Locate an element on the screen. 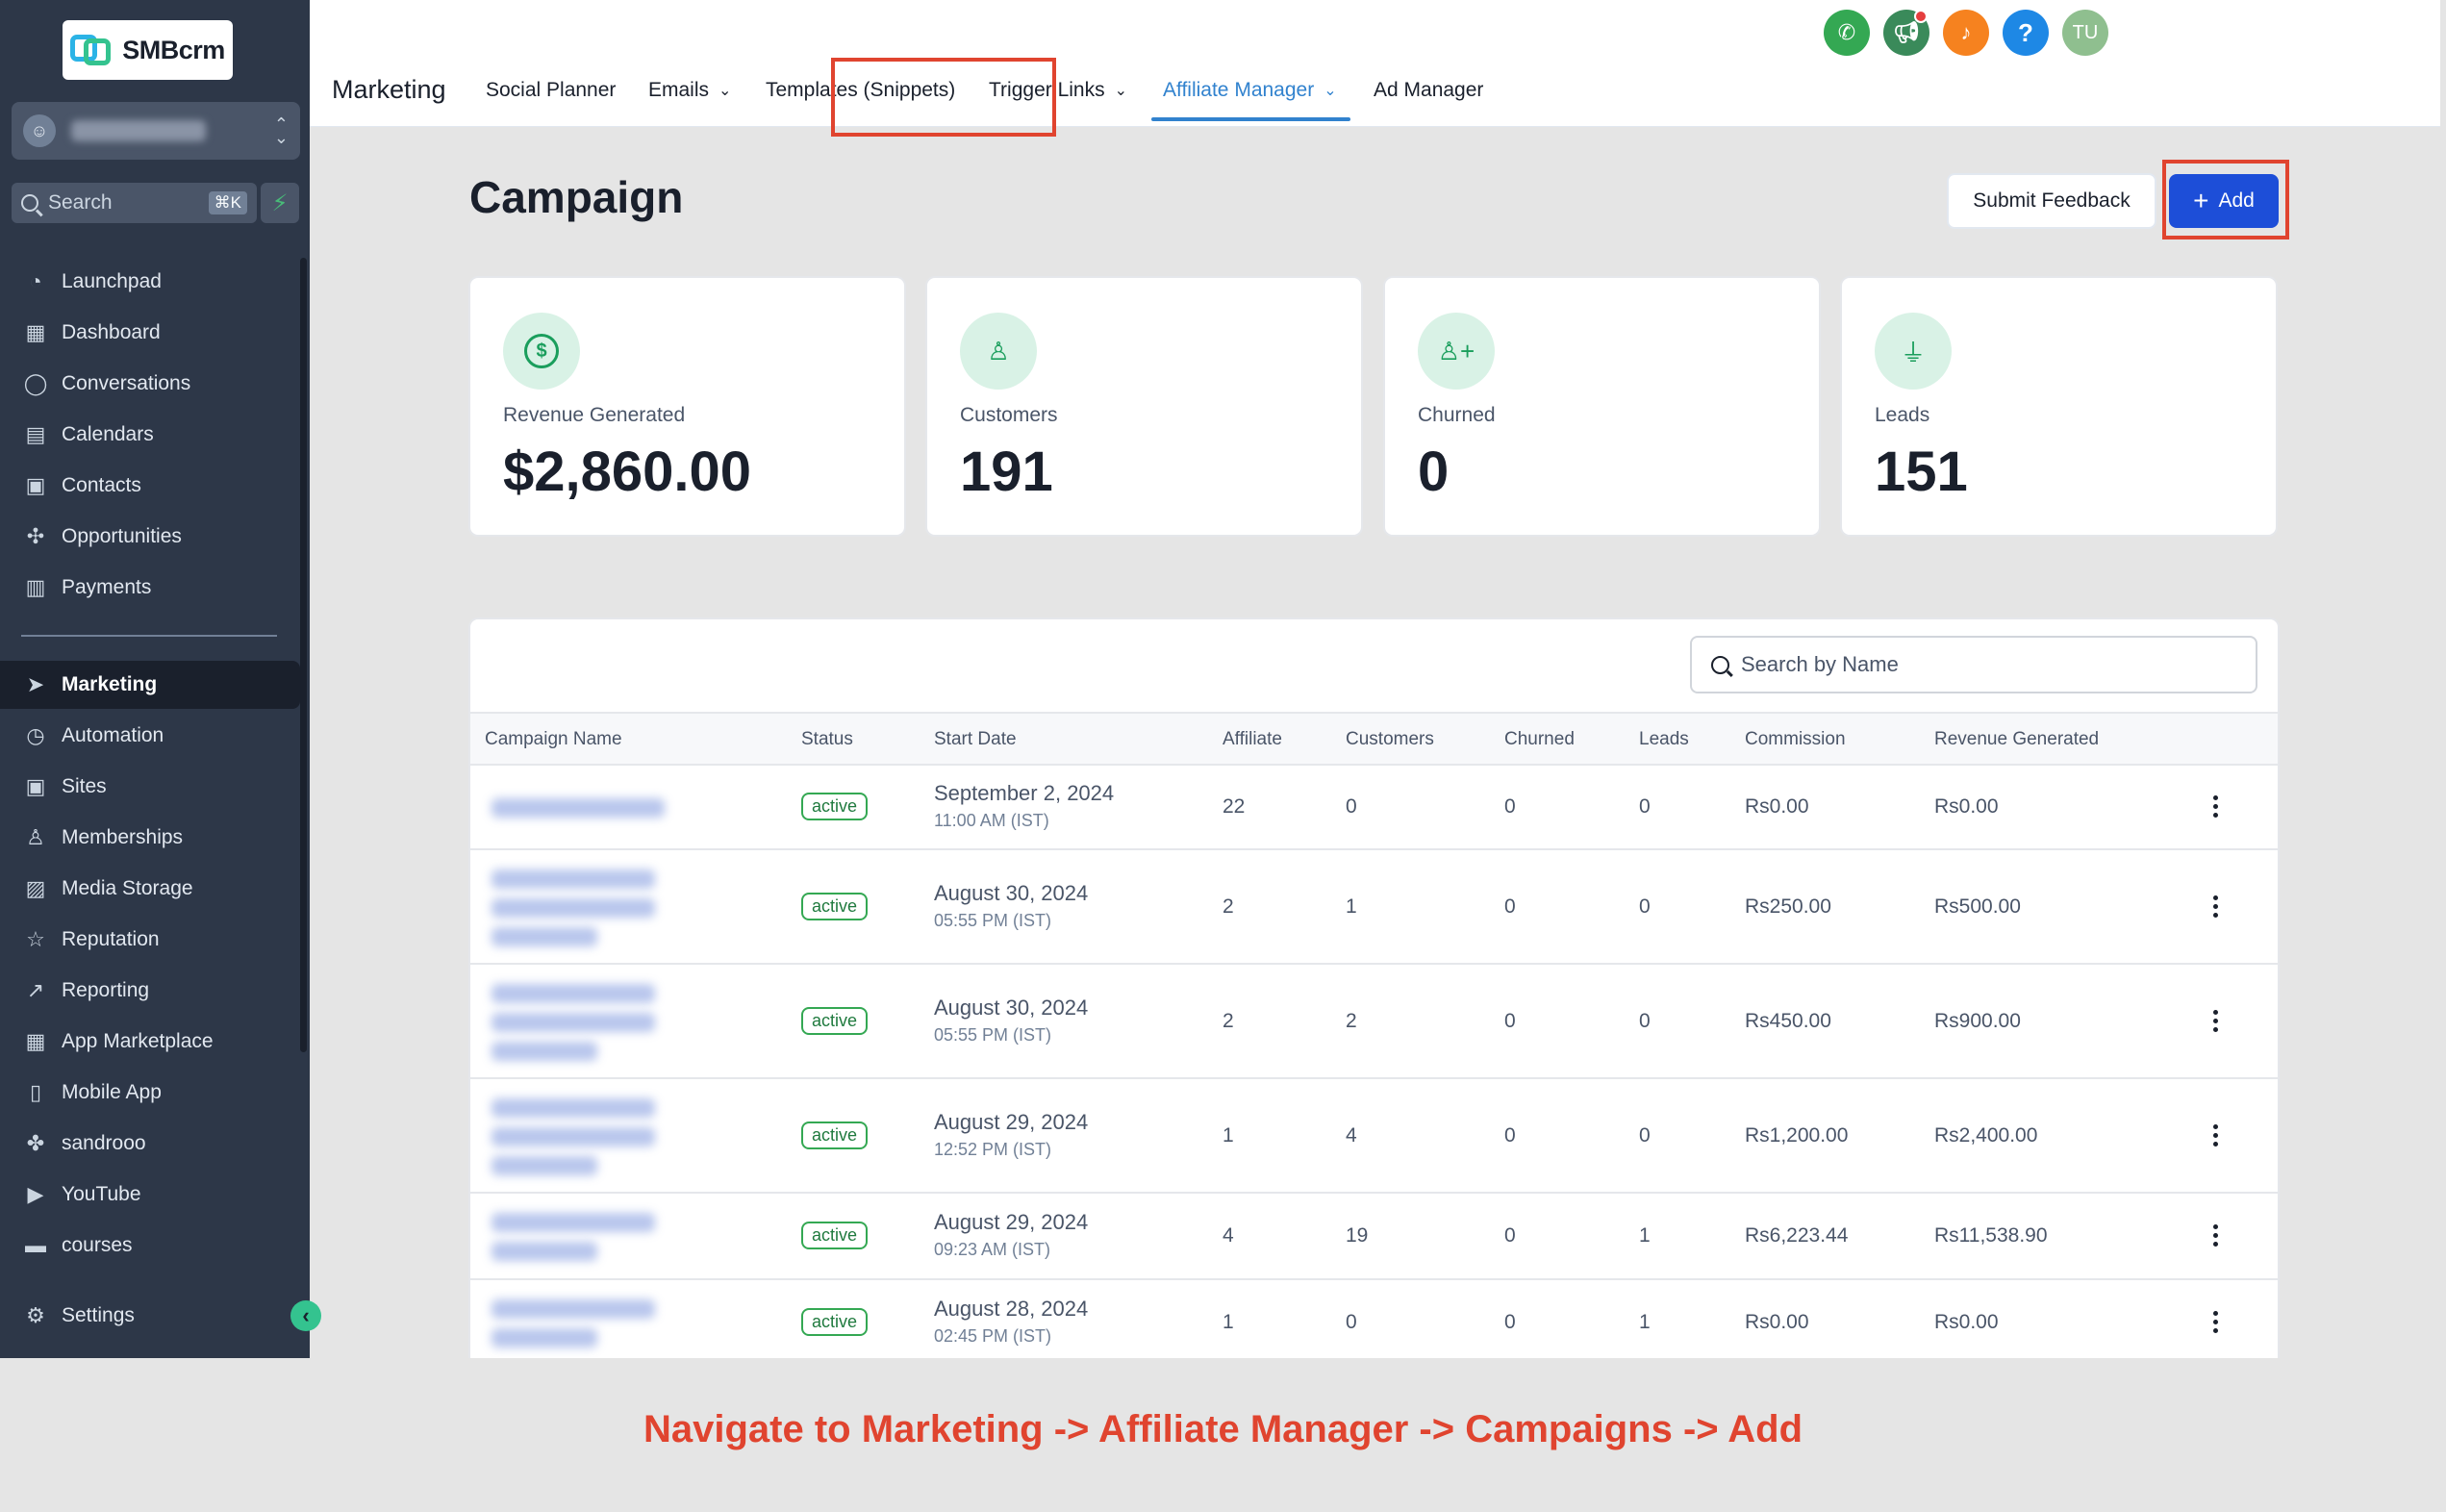 This screenshot has height=1512, width=2446. collapse-sidebar-button: ‹ is located at coordinates (305, 1315).